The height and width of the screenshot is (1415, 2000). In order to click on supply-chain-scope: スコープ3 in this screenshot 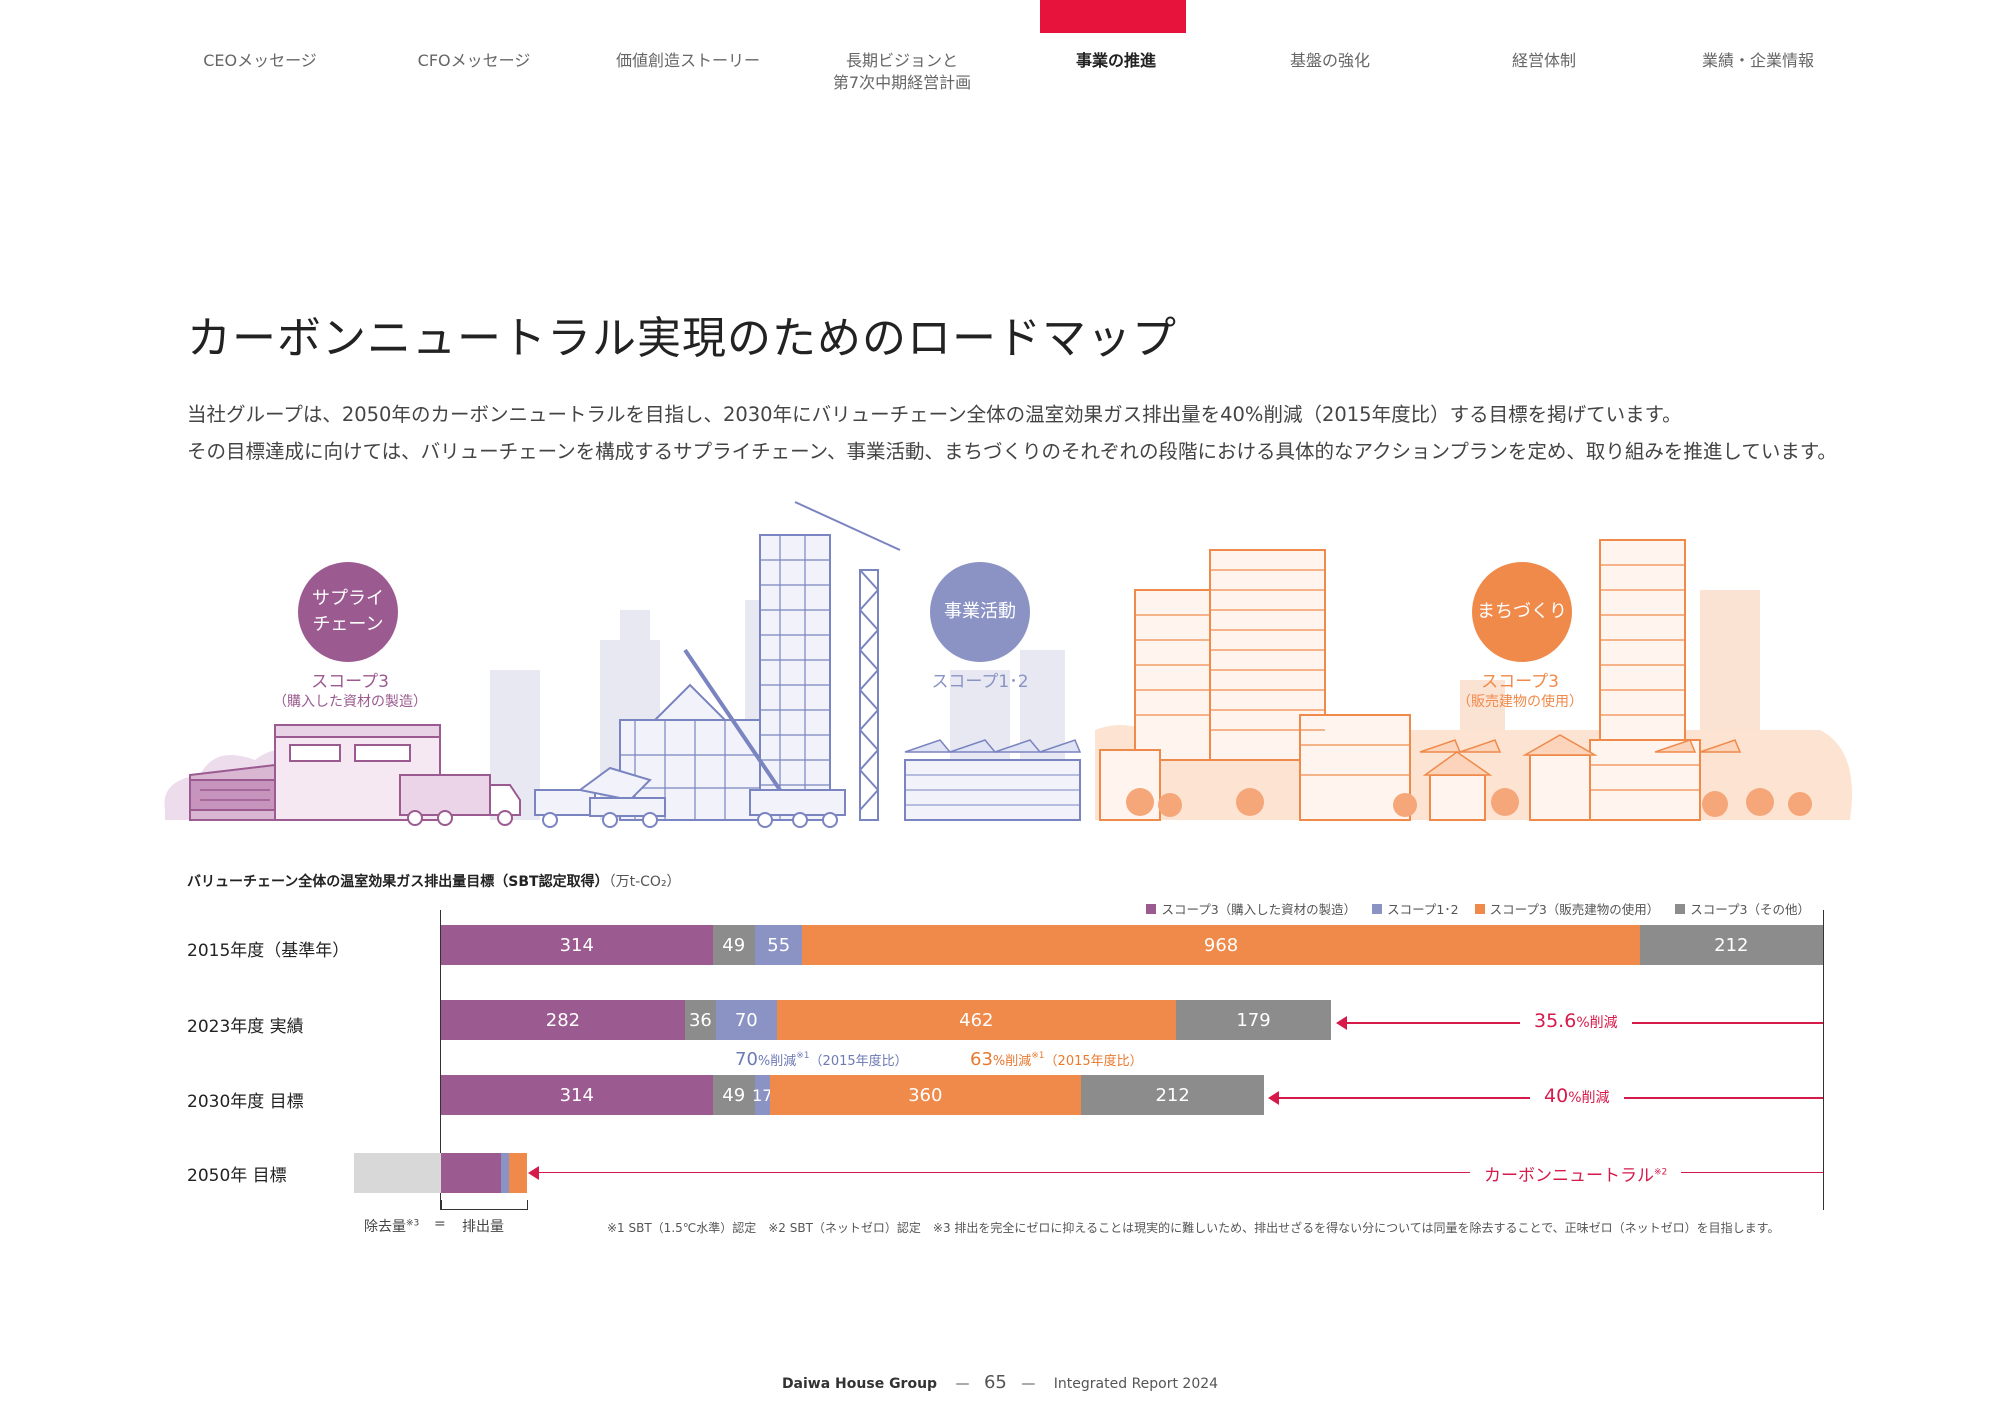, I will do `click(350, 682)`.